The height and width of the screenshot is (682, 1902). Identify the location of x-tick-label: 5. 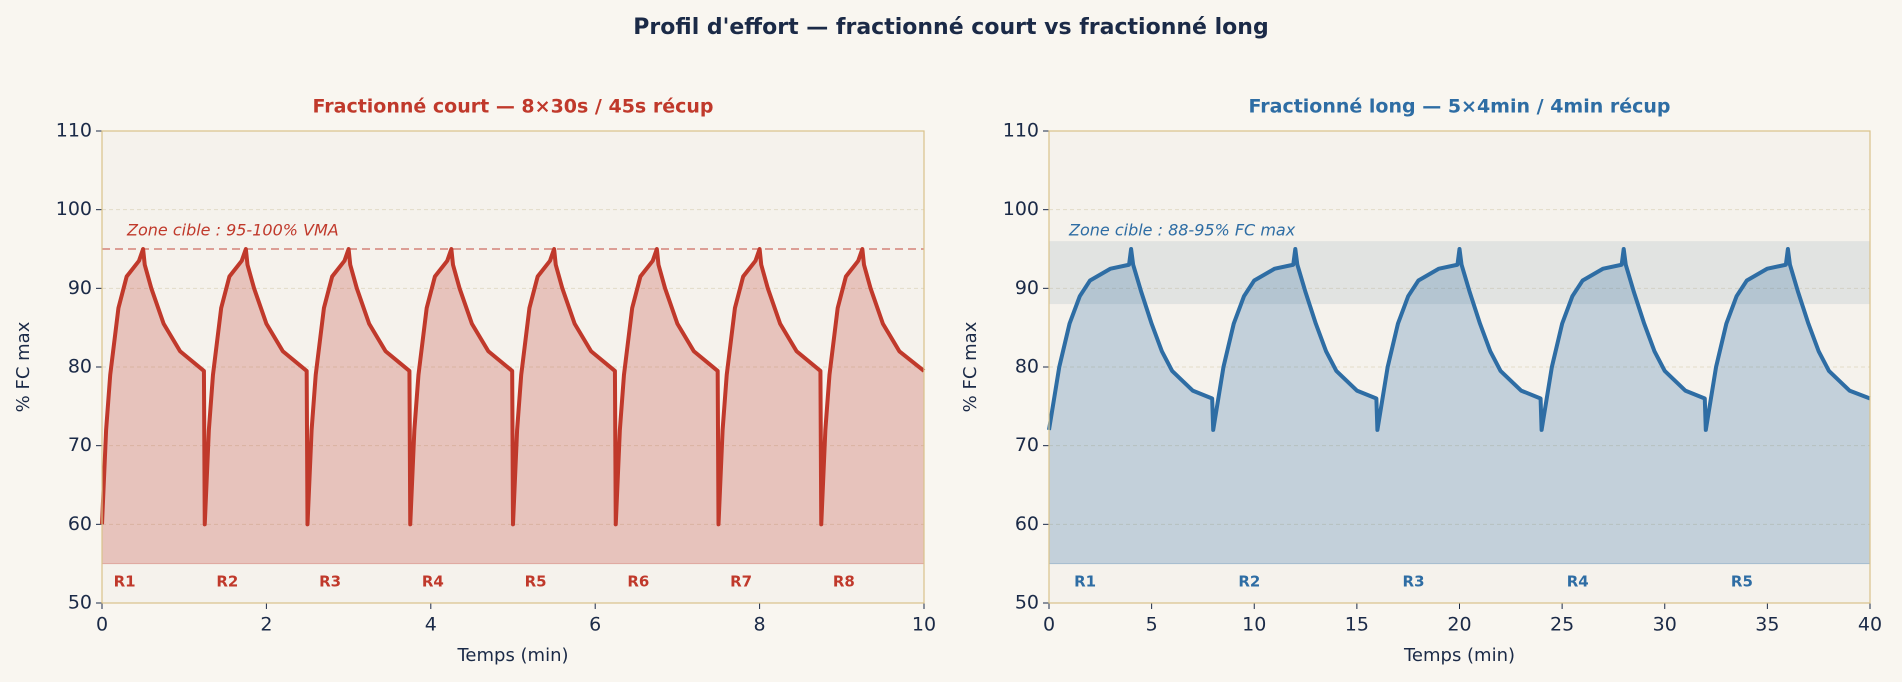
(1152, 625).